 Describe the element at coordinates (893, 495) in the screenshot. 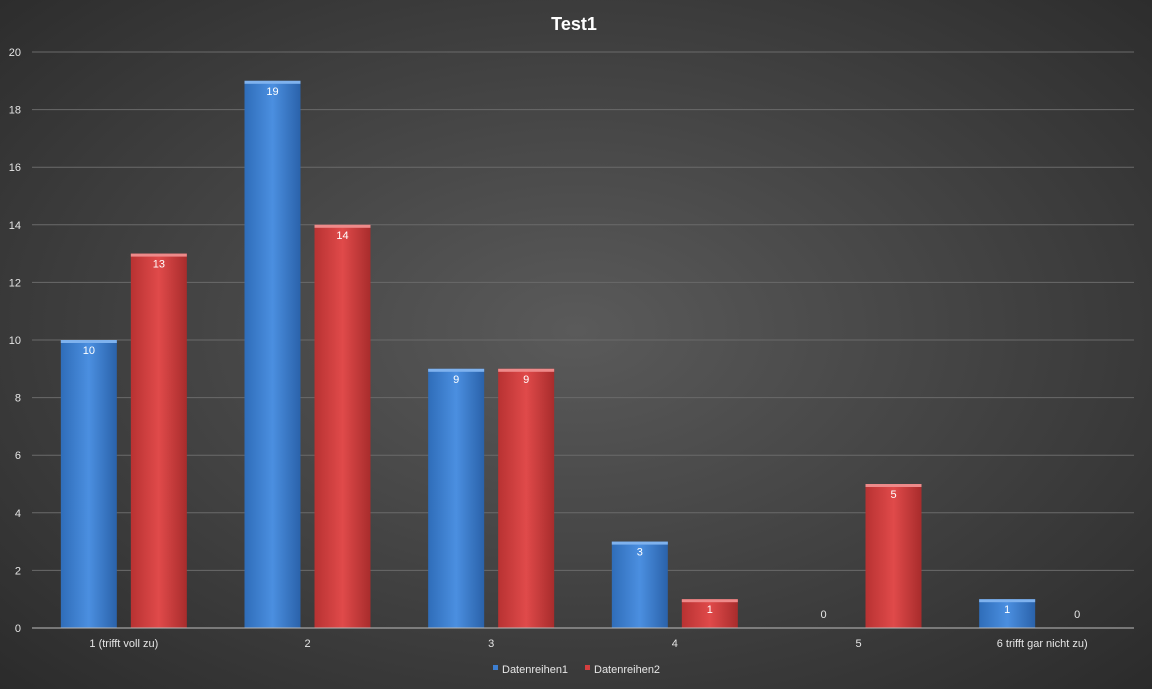

I see `data-label: 5` at that location.